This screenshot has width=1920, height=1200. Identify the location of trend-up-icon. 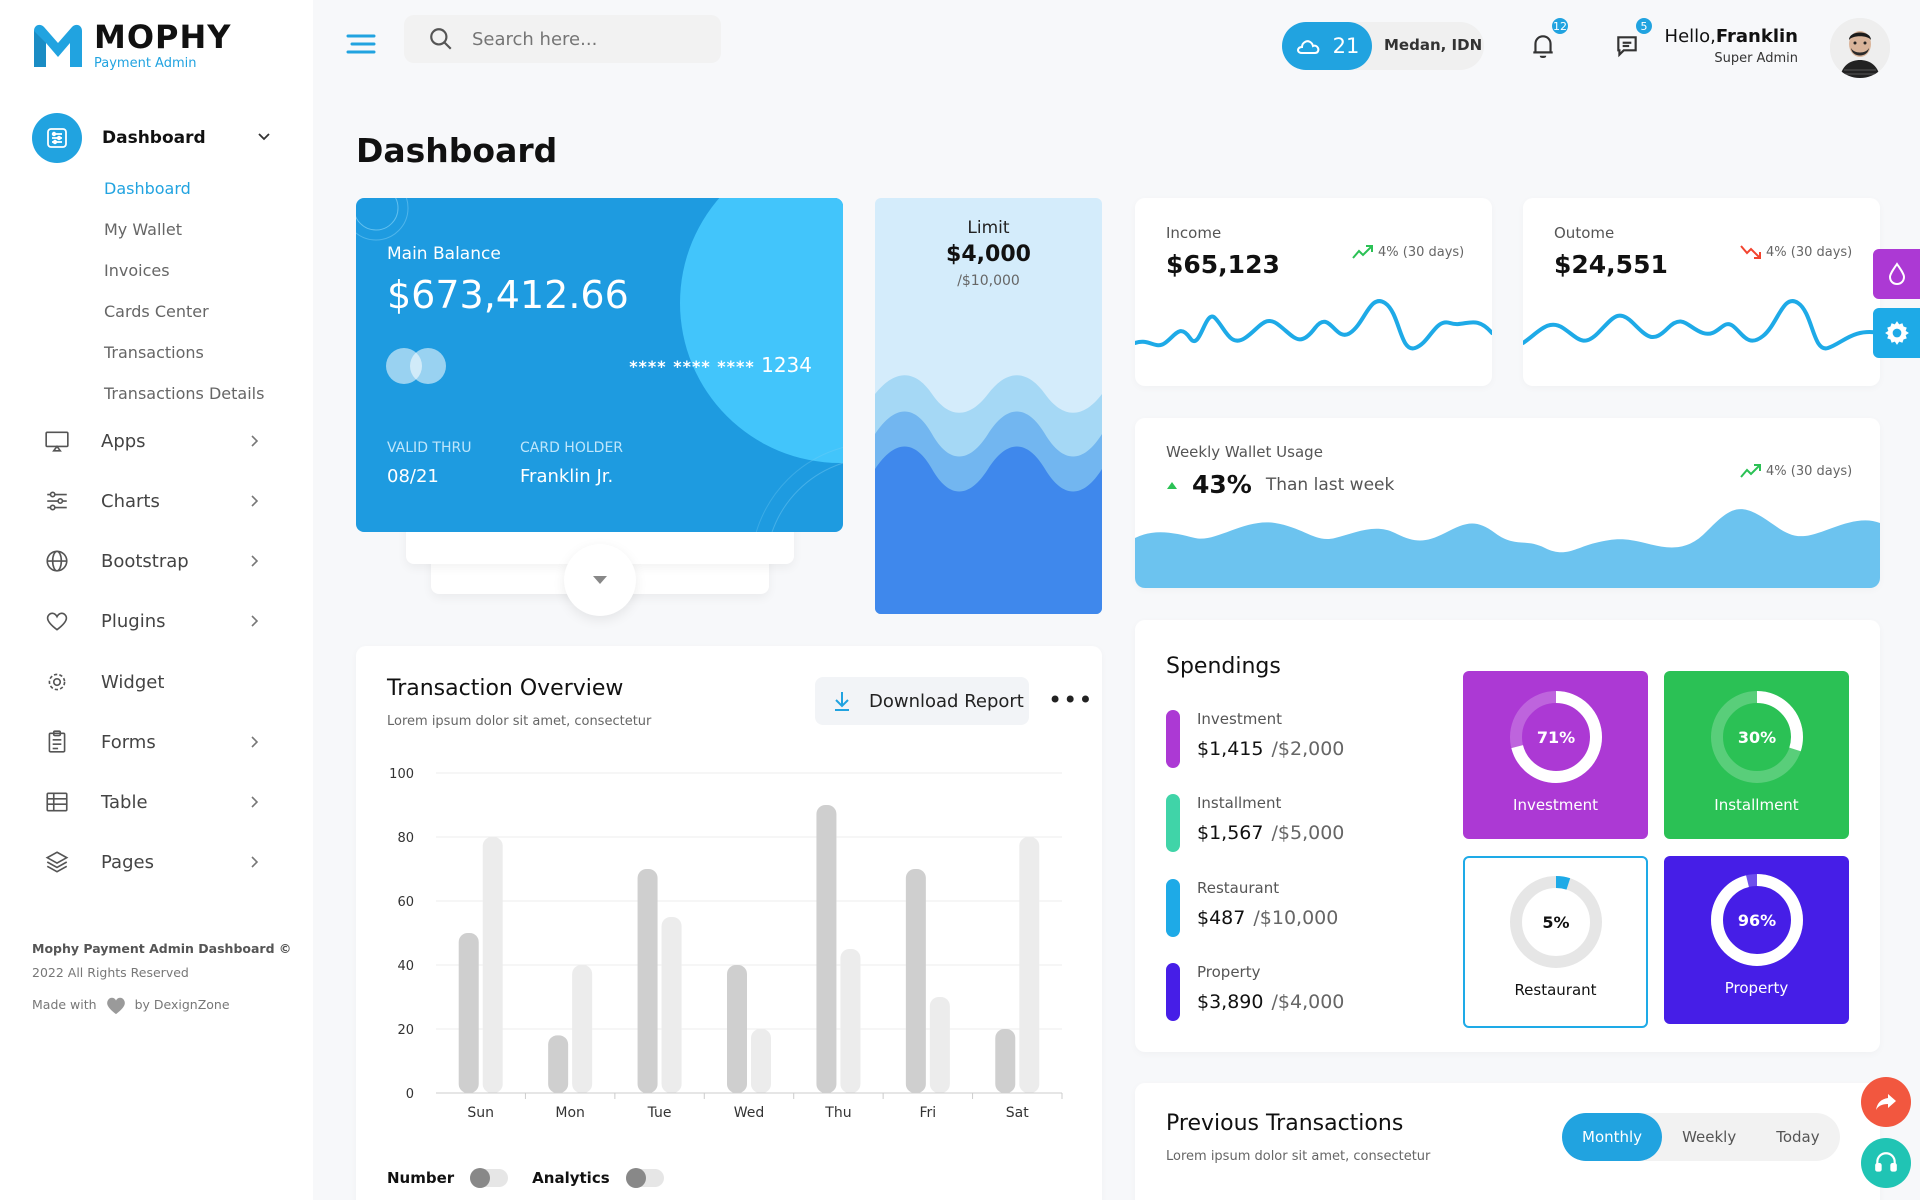
(1362, 252).